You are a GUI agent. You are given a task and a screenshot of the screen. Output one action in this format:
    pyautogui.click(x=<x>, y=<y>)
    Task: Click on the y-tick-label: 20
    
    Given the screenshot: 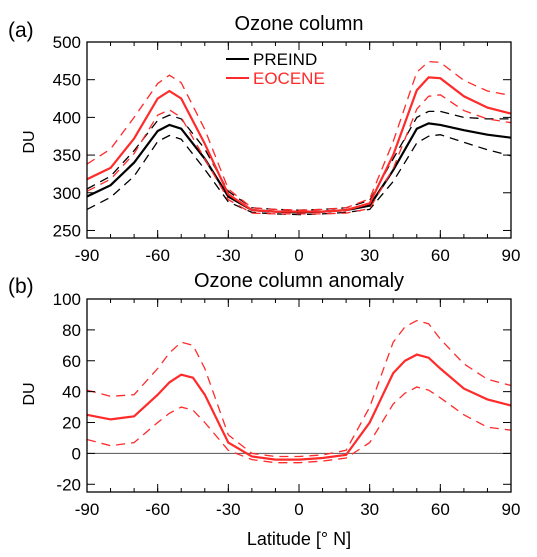 What is the action you would take?
    pyautogui.click(x=71, y=423)
    